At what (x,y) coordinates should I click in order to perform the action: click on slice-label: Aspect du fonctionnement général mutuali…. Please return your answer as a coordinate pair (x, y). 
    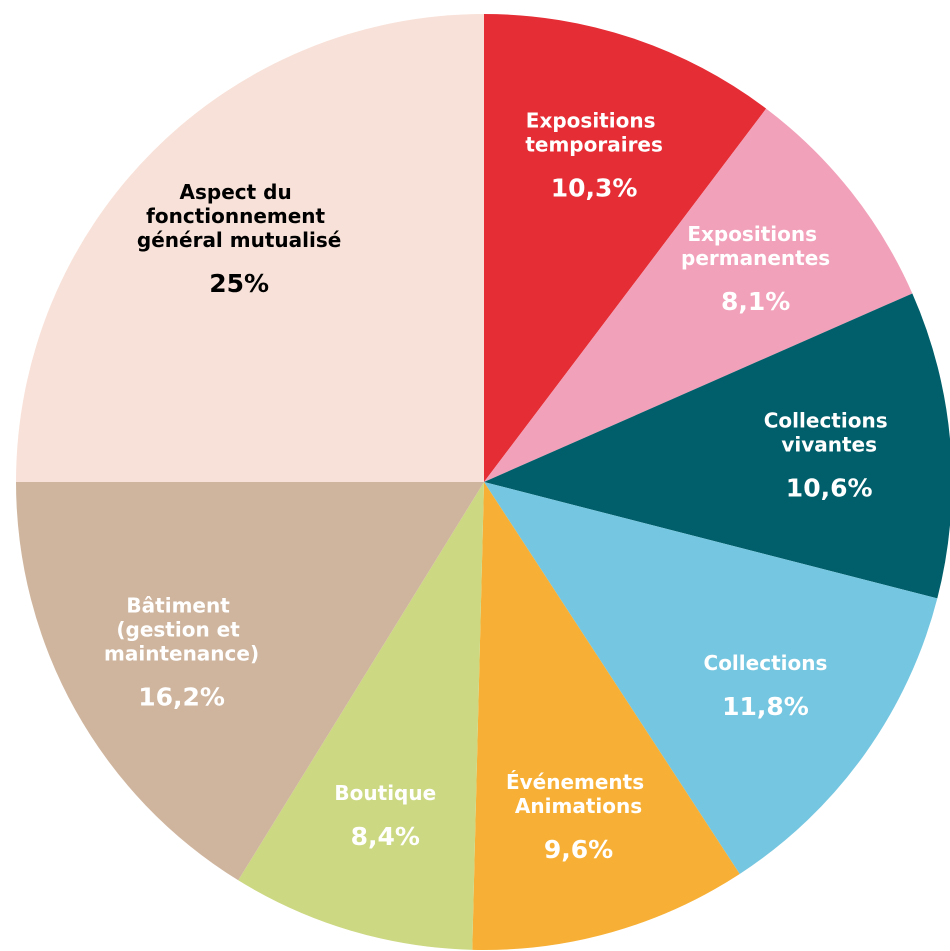
    Looking at the image, I should click on (239, 216).